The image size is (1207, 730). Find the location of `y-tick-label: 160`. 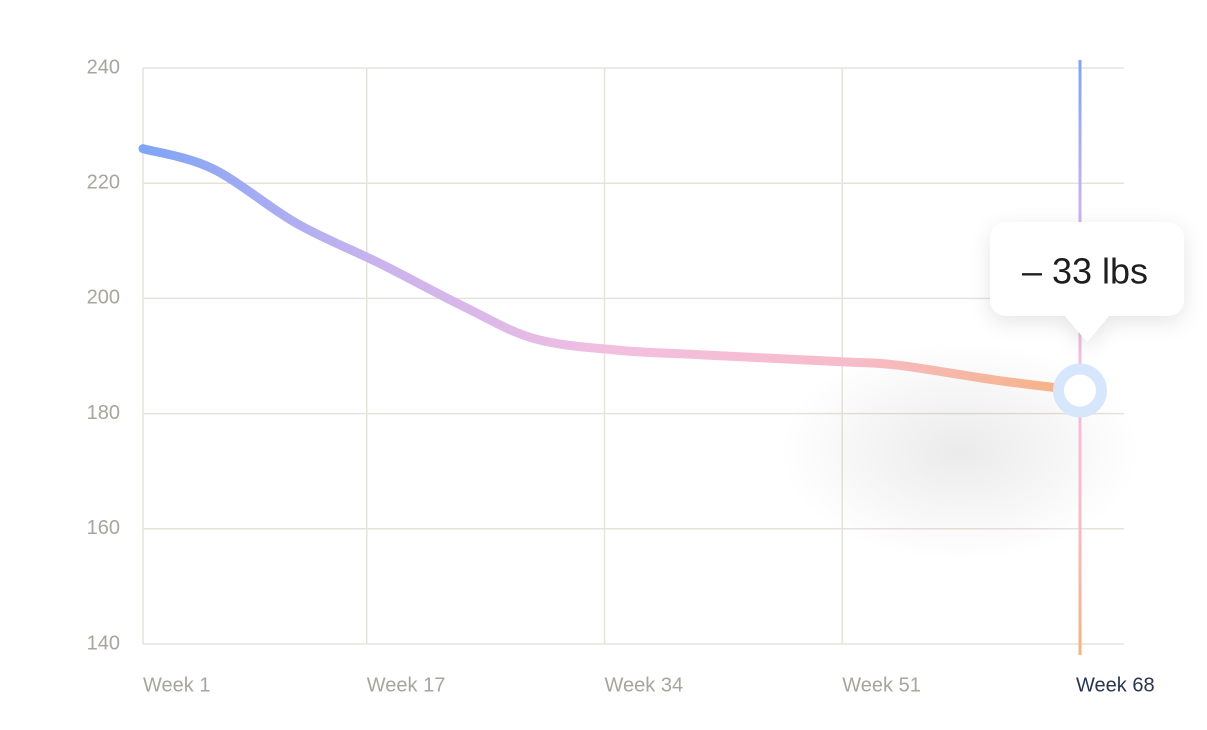

y-tick-label: 160 is located at coordinates (103, 528).